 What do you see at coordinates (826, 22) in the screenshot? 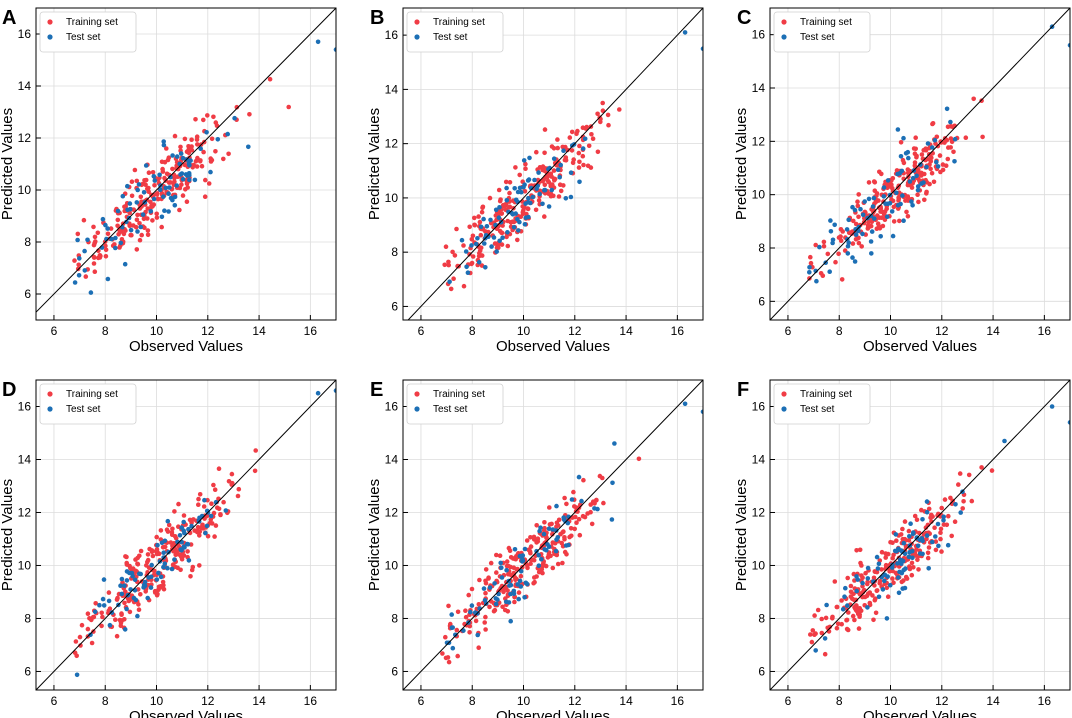
I see `legend-label: Training set` at bounding box center [826, 22].